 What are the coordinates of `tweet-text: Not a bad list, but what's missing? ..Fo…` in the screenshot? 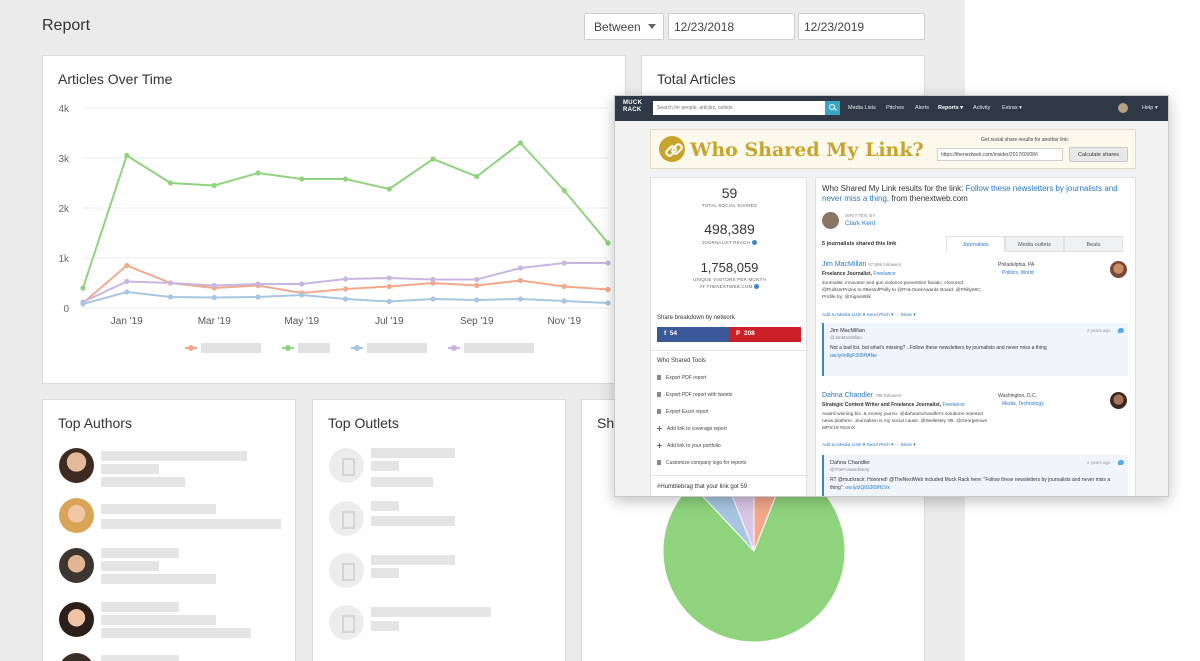 It's located at (975, 352).